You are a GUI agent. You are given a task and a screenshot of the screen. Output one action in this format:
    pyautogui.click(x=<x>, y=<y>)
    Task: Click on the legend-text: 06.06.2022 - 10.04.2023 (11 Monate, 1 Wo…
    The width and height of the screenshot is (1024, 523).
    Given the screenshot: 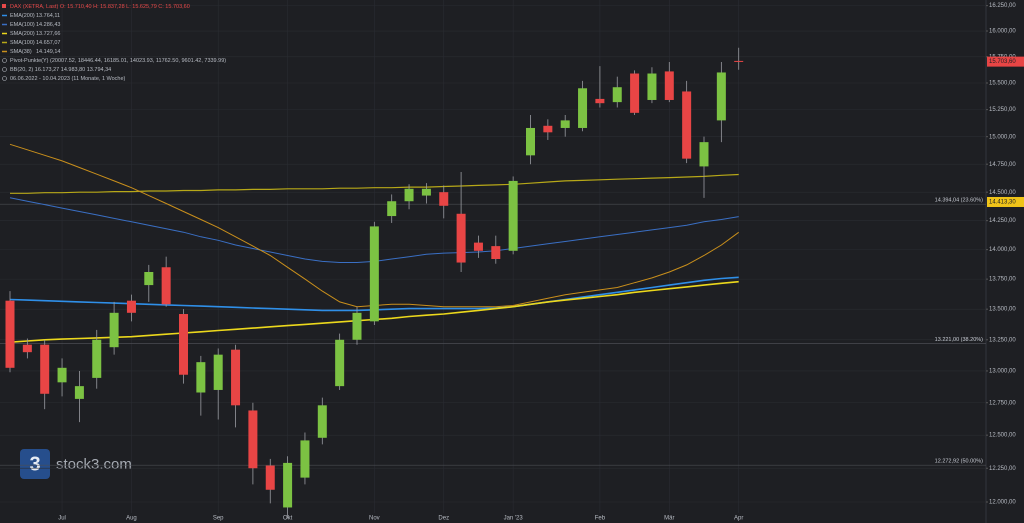 What is the action you would take?
    pyautogui.click(x=68, y=79)
    